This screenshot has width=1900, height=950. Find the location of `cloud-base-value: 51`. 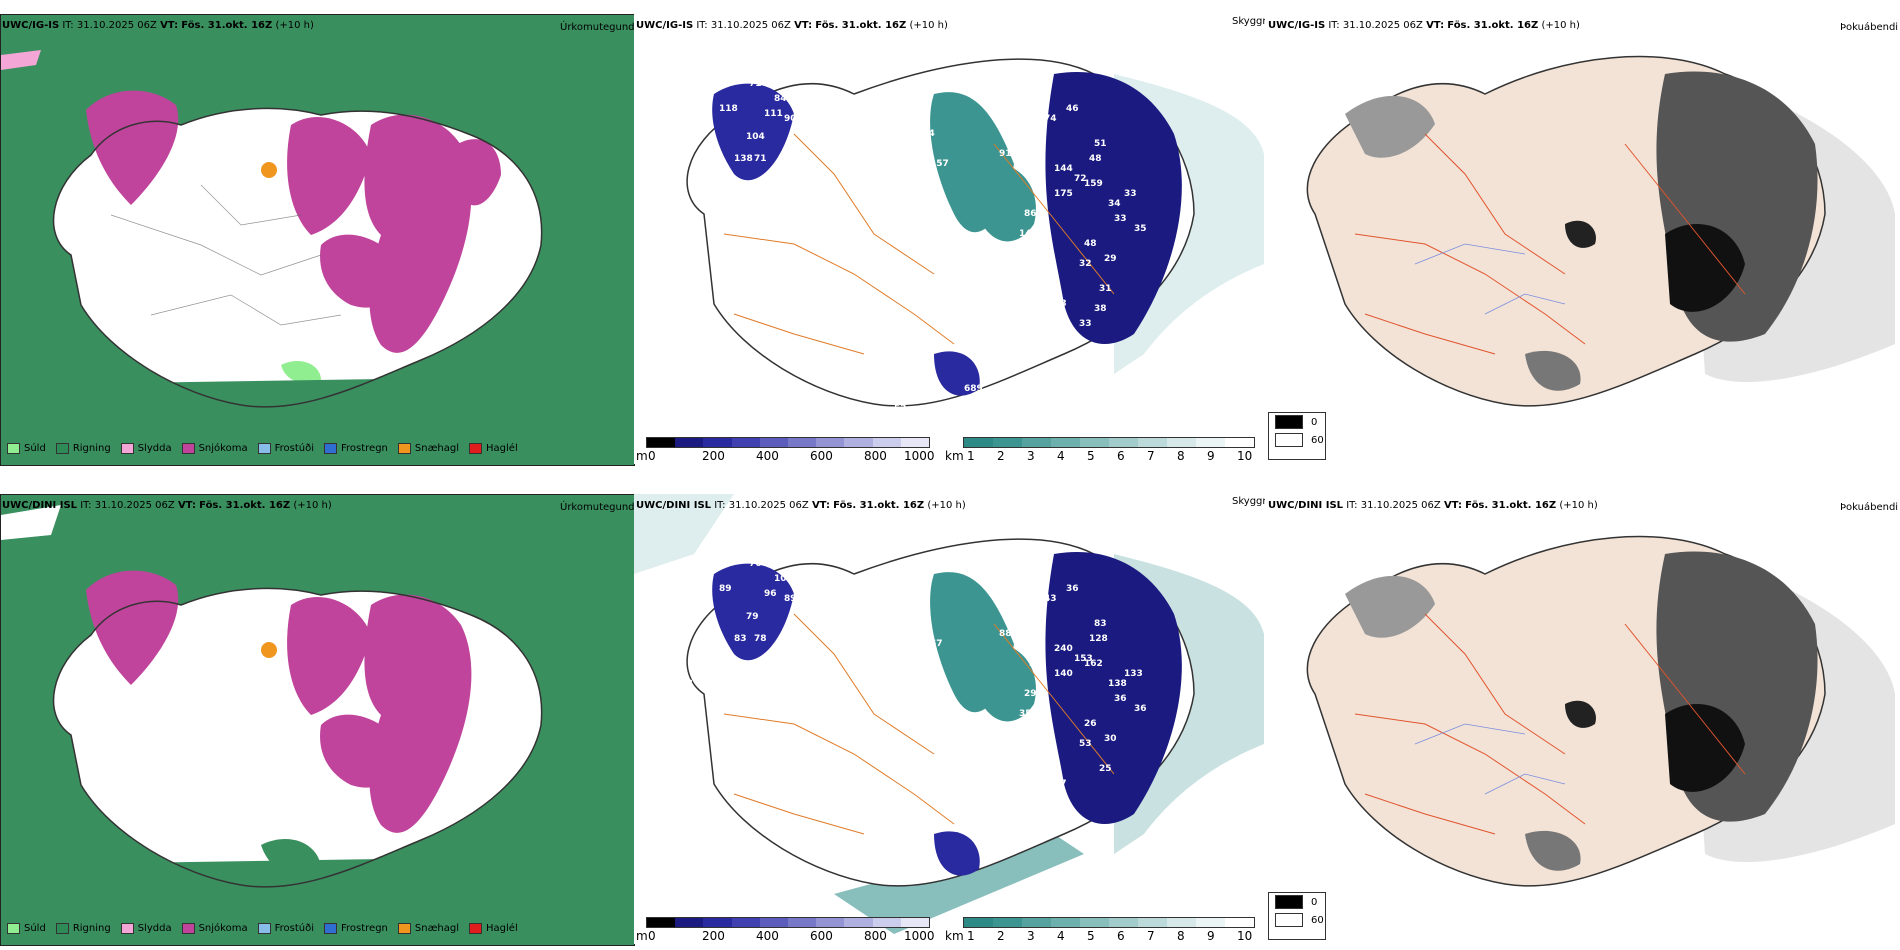

cloud-base-value: 51 is located at coordinates (1100, 144).